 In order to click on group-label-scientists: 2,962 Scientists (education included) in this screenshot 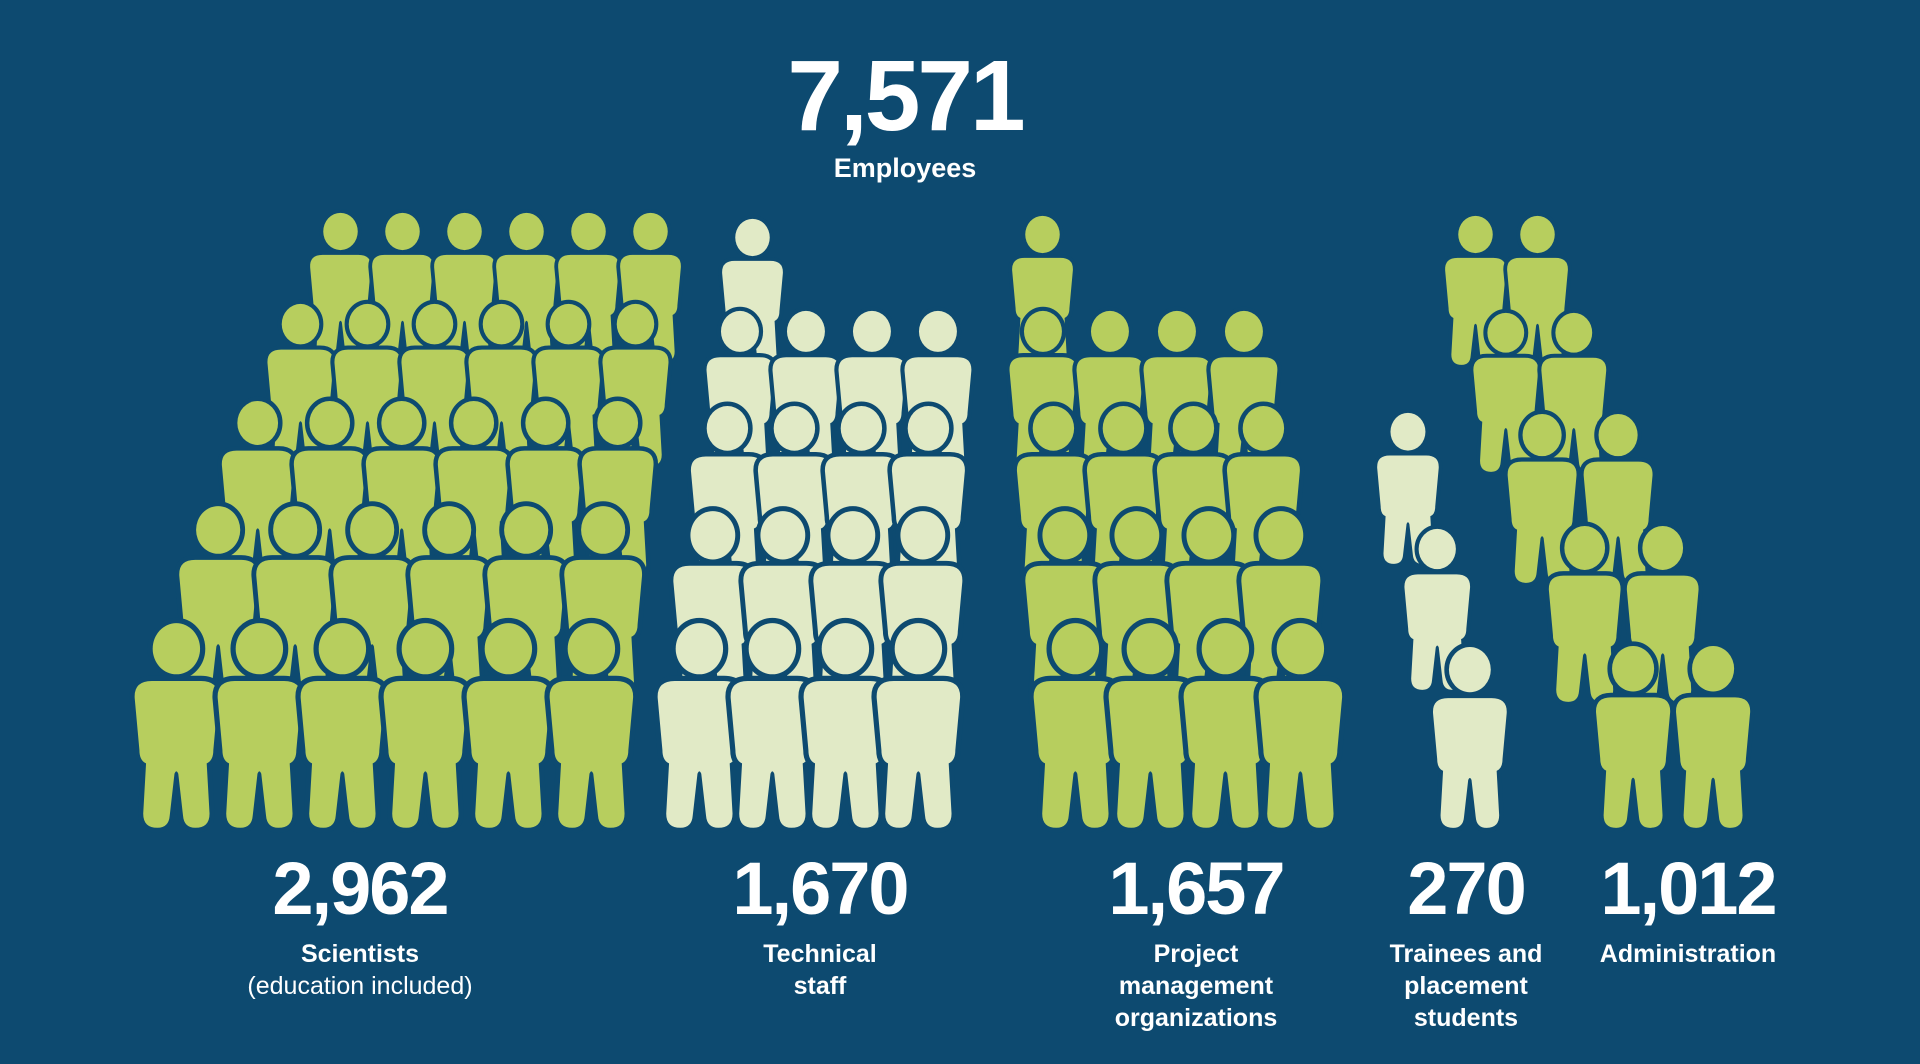, I will do `click(359, 927)`.